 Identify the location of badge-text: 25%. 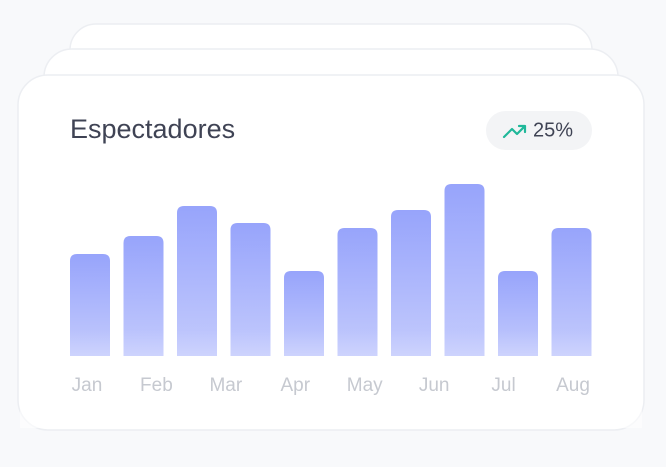
(553, 130).